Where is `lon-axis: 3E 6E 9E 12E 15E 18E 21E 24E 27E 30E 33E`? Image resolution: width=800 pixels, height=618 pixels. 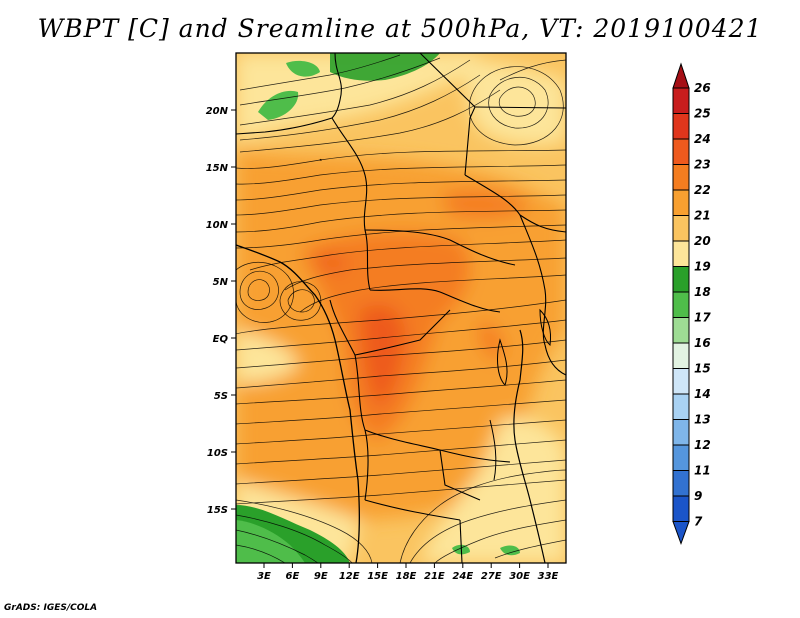 lon-axis: 3E 6E 9E 12E 15E 18E 21E 24E 27E 30E 33E is located at coordinates (408, 572).